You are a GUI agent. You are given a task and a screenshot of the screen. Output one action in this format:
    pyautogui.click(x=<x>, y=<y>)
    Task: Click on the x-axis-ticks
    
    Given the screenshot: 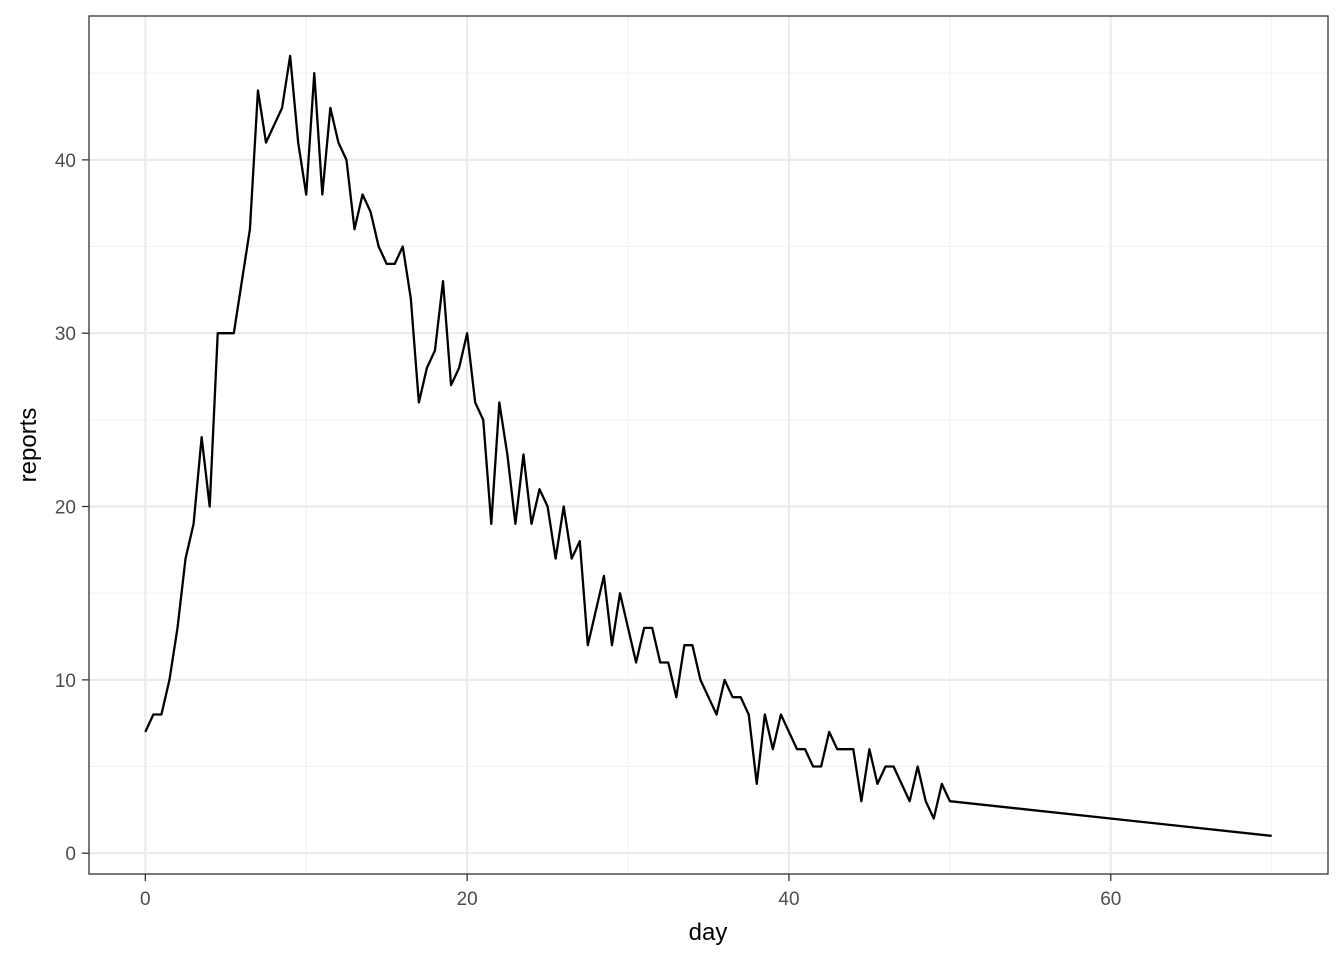 What is the action you would take?
    pyautogui.click(x=628, y=877)
    